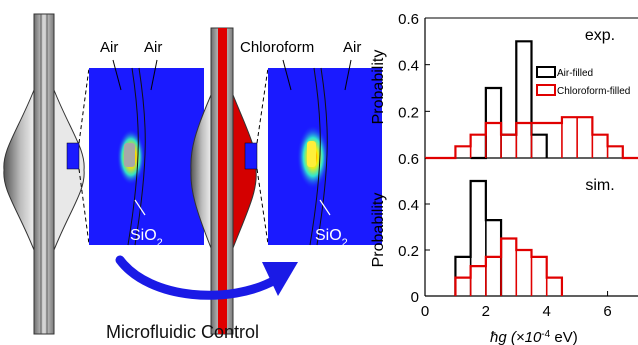  I want to click on bot-ytick-label-0: 0, so click(415, 297).